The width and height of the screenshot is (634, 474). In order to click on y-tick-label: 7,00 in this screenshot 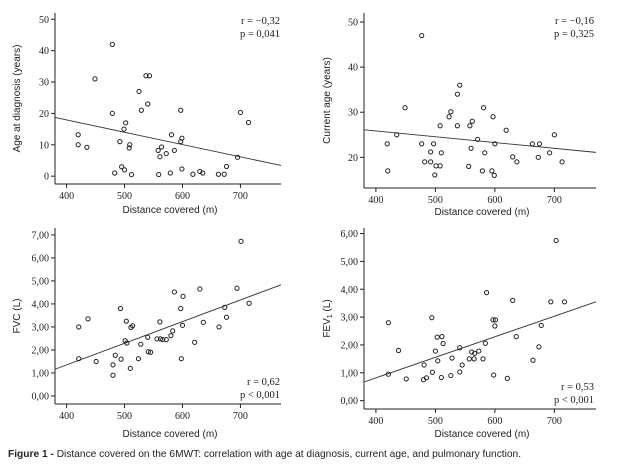, I will do `click(41, 235)`.